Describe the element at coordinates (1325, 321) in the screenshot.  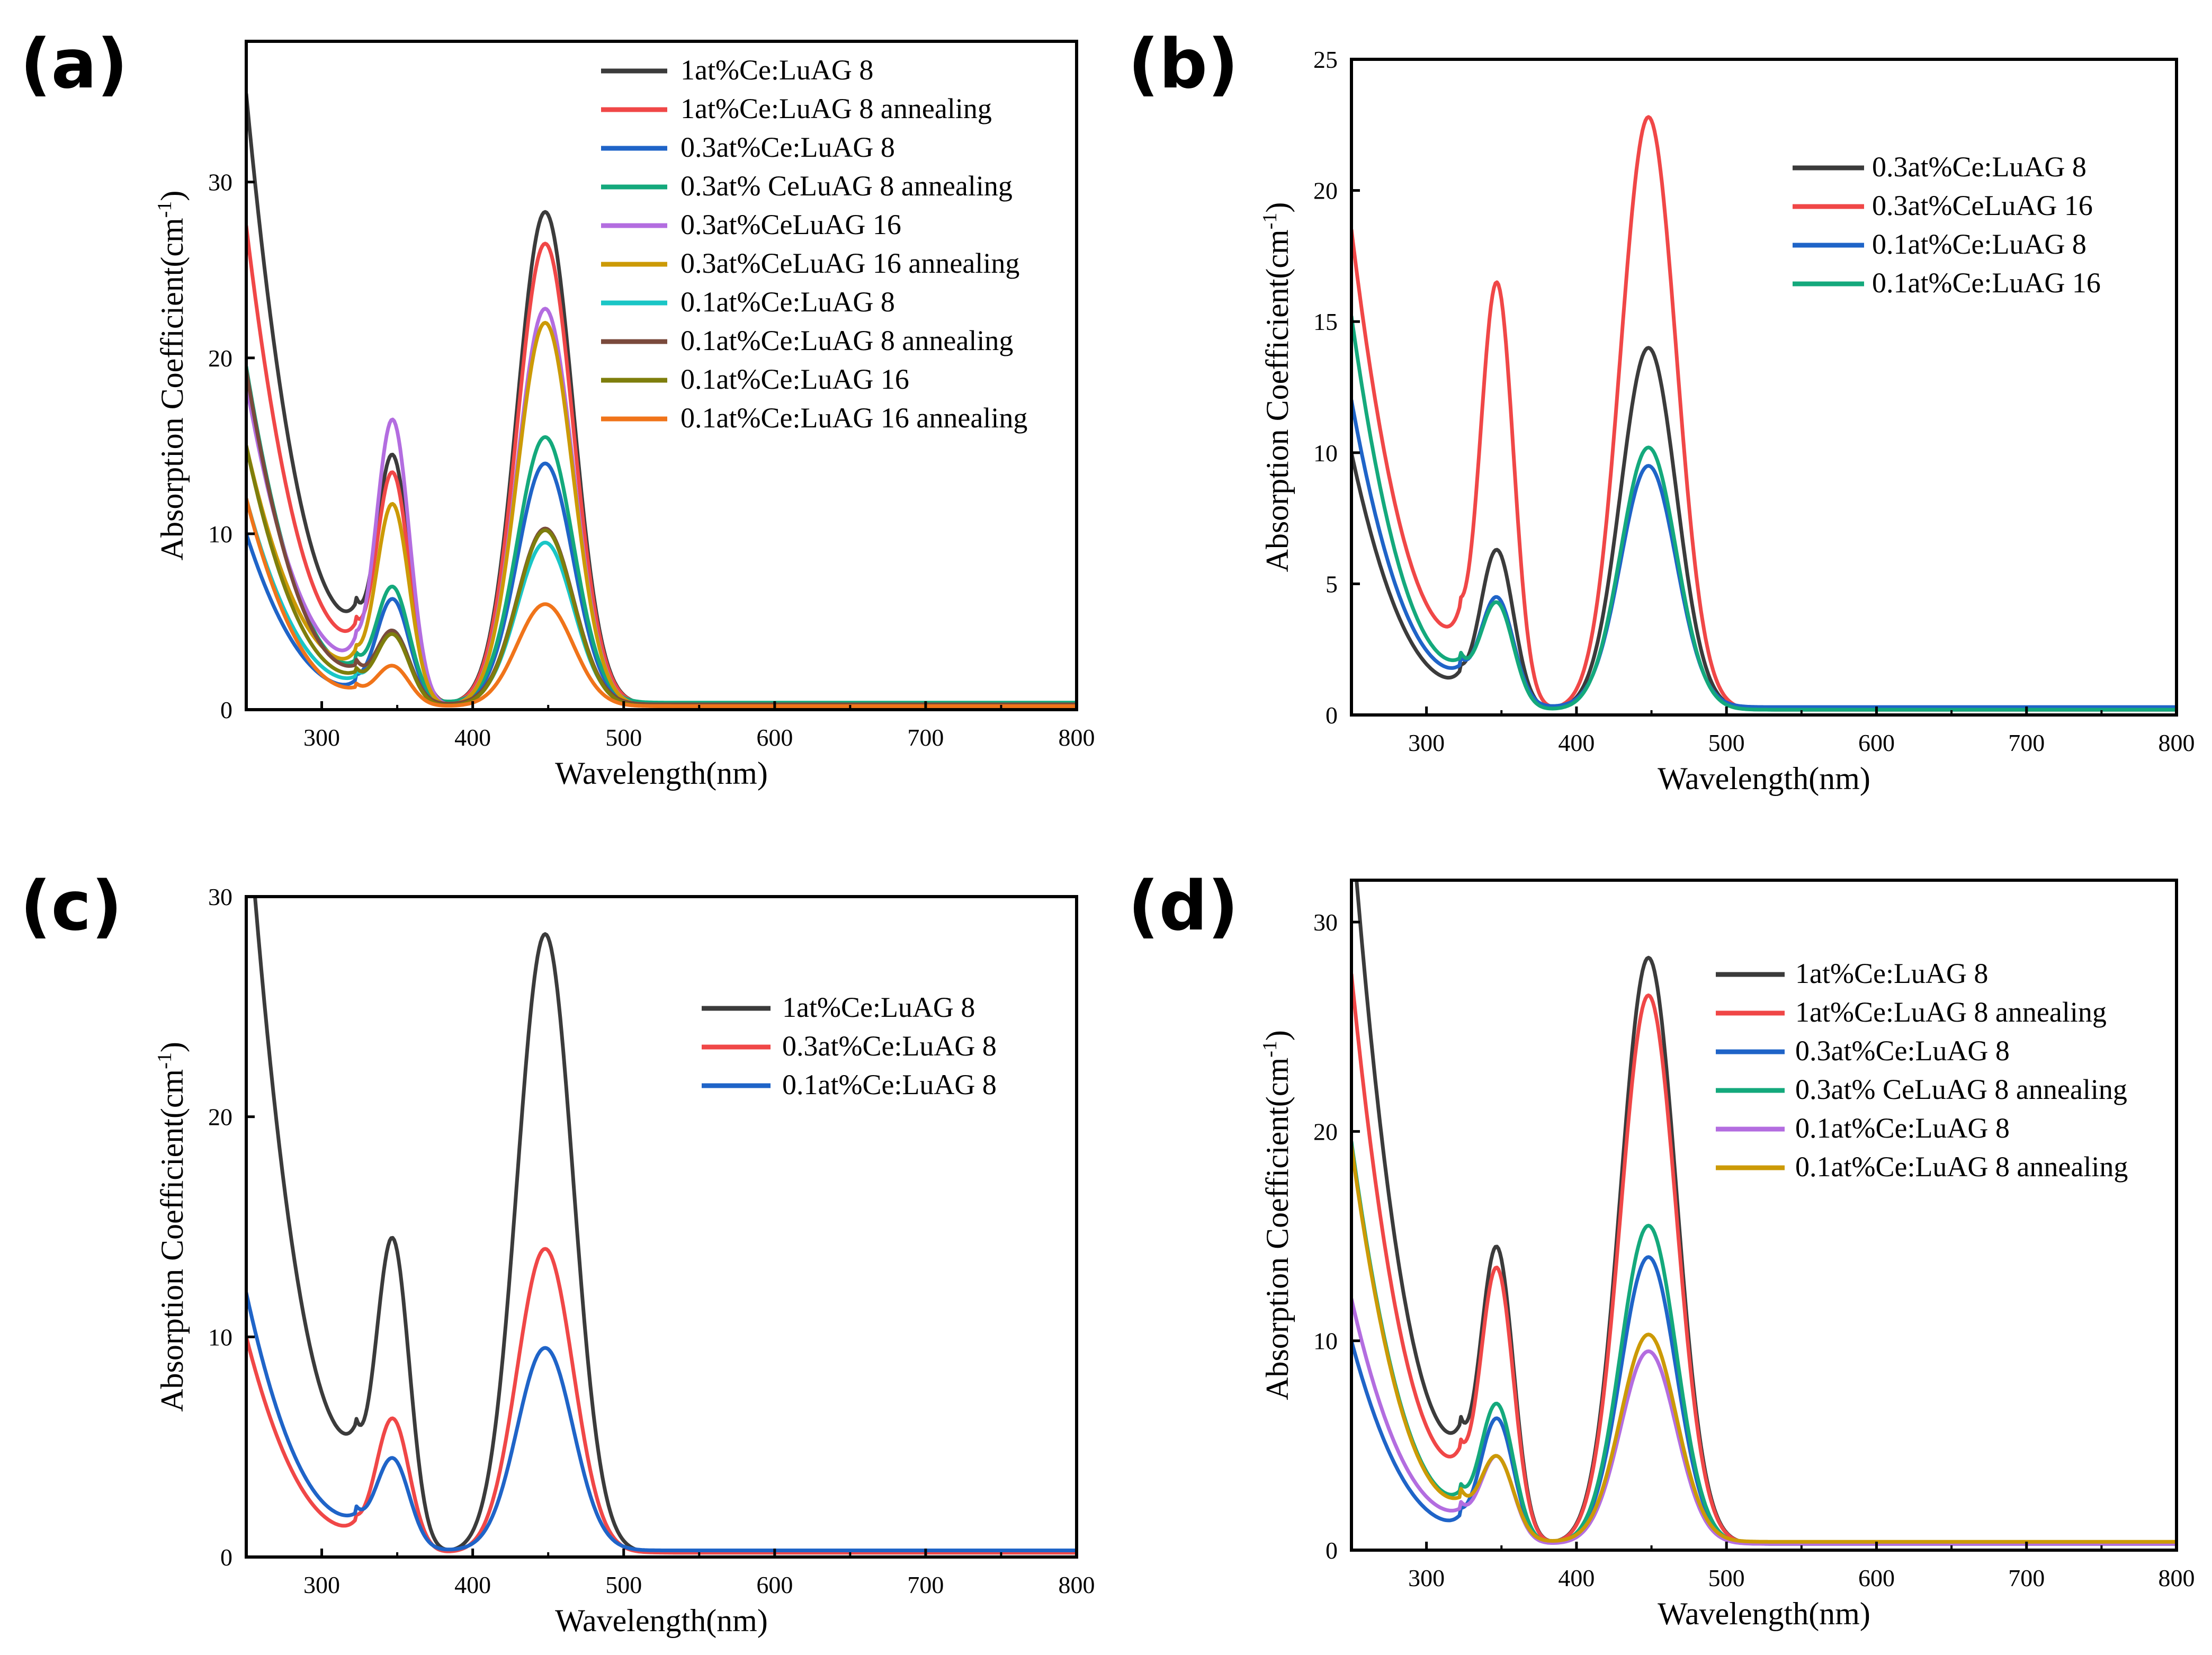
I see `y-tick-label: 15` at that location.